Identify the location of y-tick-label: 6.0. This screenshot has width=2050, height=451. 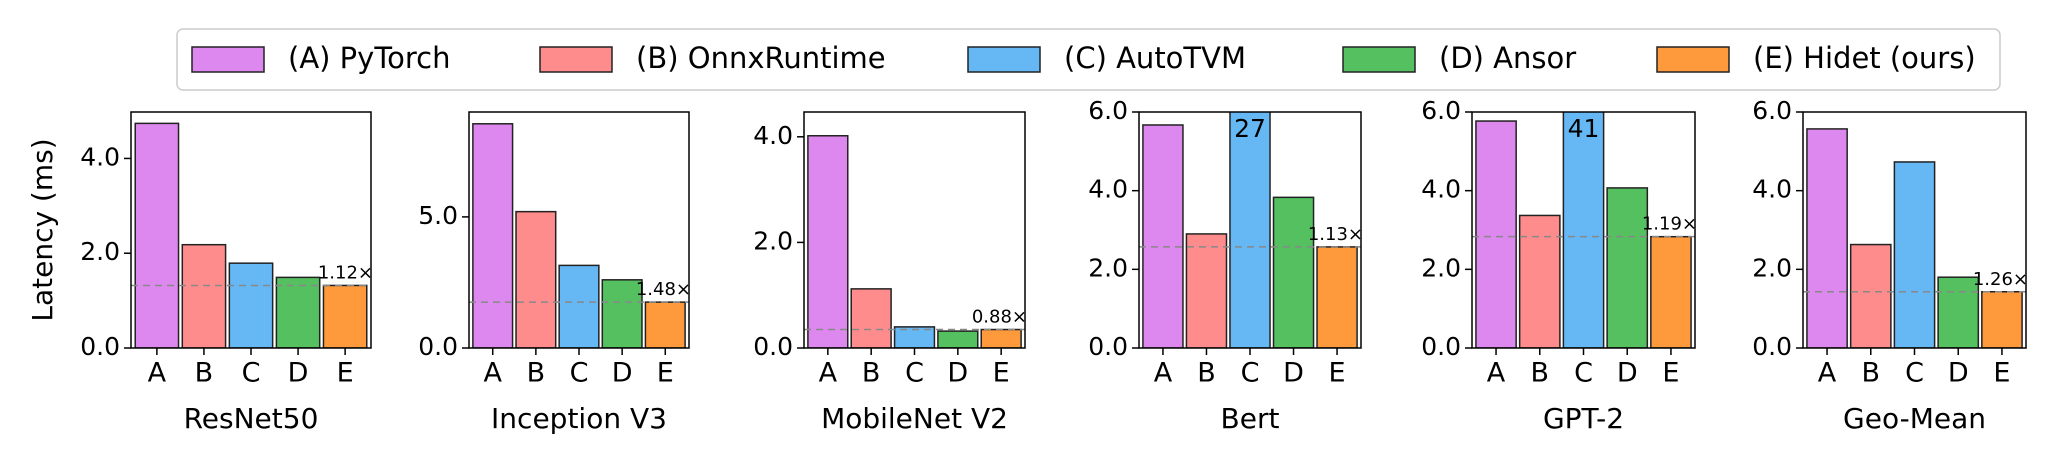
(1441, 110).